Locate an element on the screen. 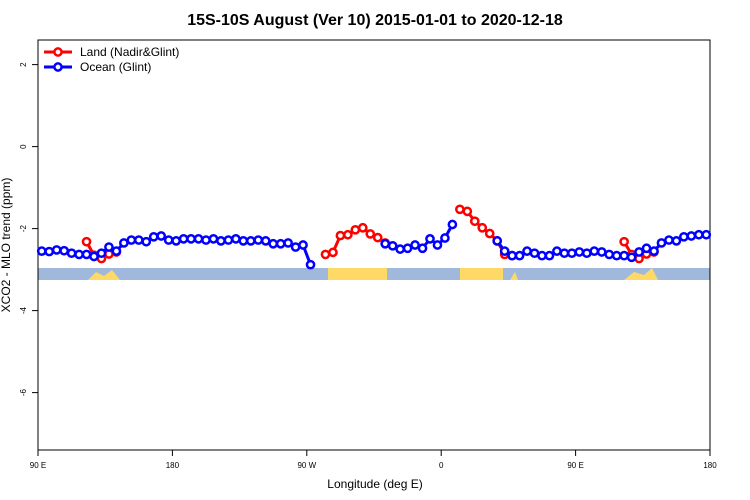  y-tick-label: -4 is located at coordinates (23, 310).